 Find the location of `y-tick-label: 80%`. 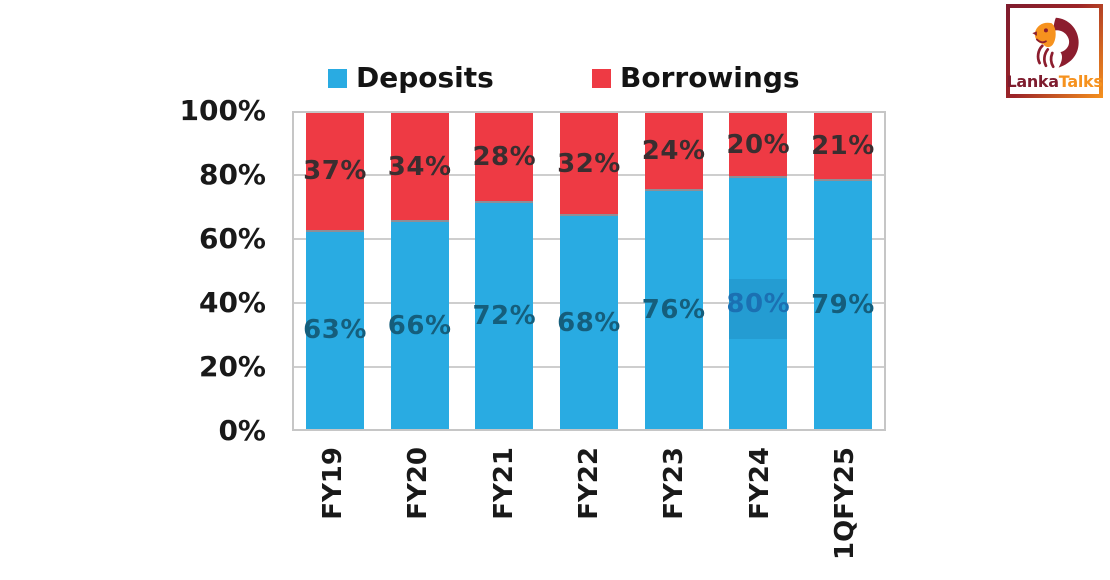

y-tick-label: 80% is located at coordinates (232, 174).